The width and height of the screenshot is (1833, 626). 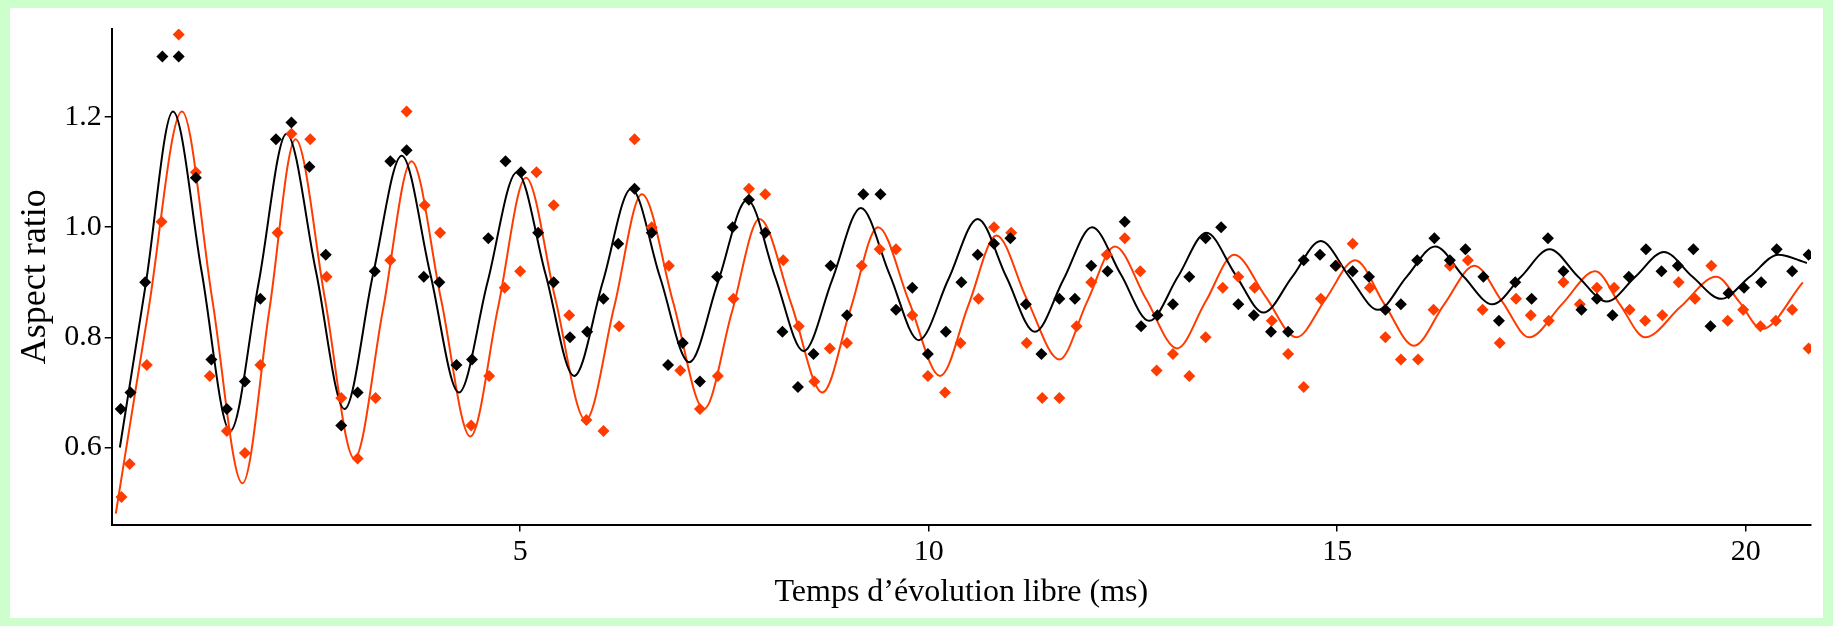 What do you see at coordinates (83, 114) in the screenshot?
I see `y-tick-label: 1.2` at bounding box center [83, 114].